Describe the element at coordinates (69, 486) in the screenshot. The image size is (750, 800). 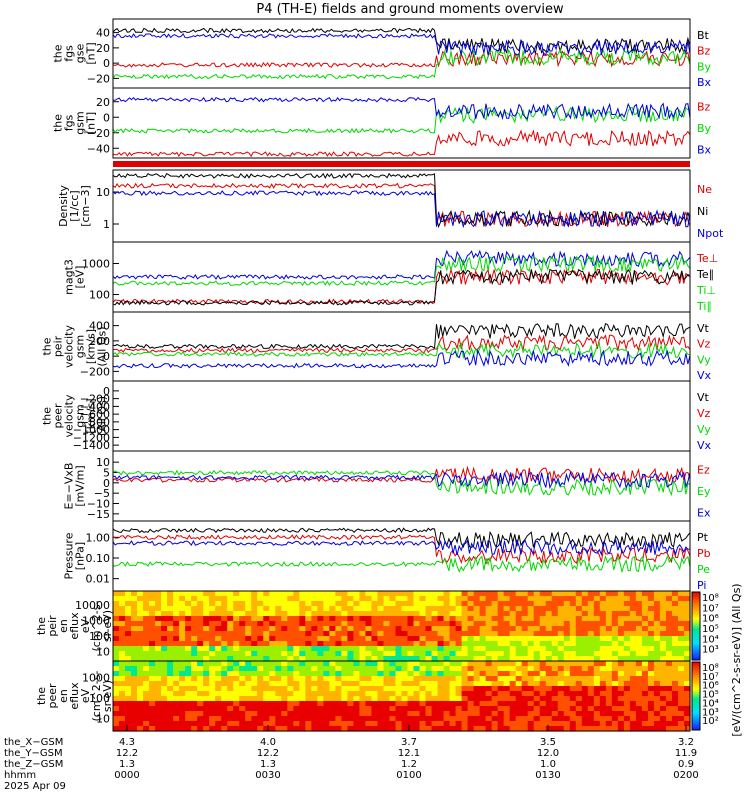
I see `panel-ylabel: E=−VxB` at that location.